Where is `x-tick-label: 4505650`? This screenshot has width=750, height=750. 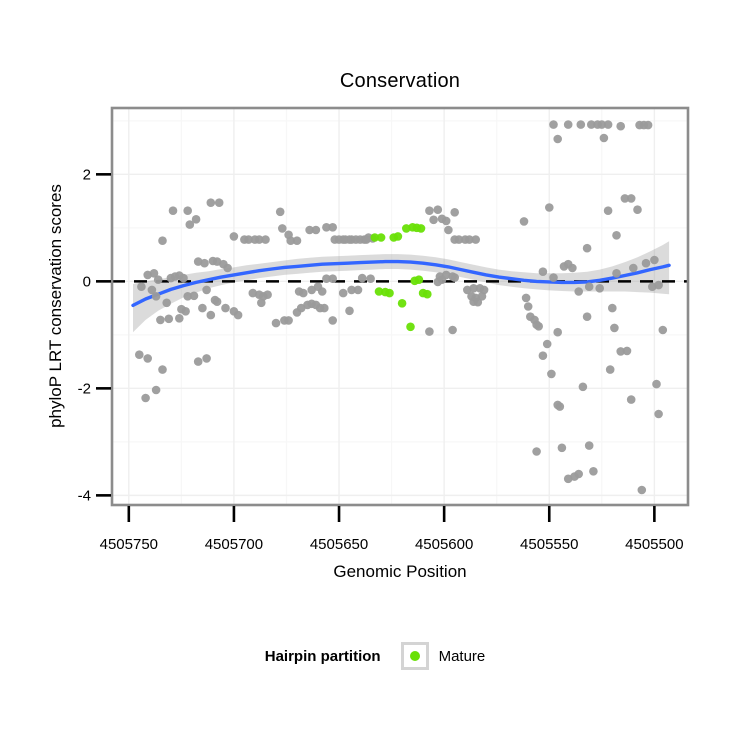
x-tick-label: 4505650 is located at coordinates (339, 544).